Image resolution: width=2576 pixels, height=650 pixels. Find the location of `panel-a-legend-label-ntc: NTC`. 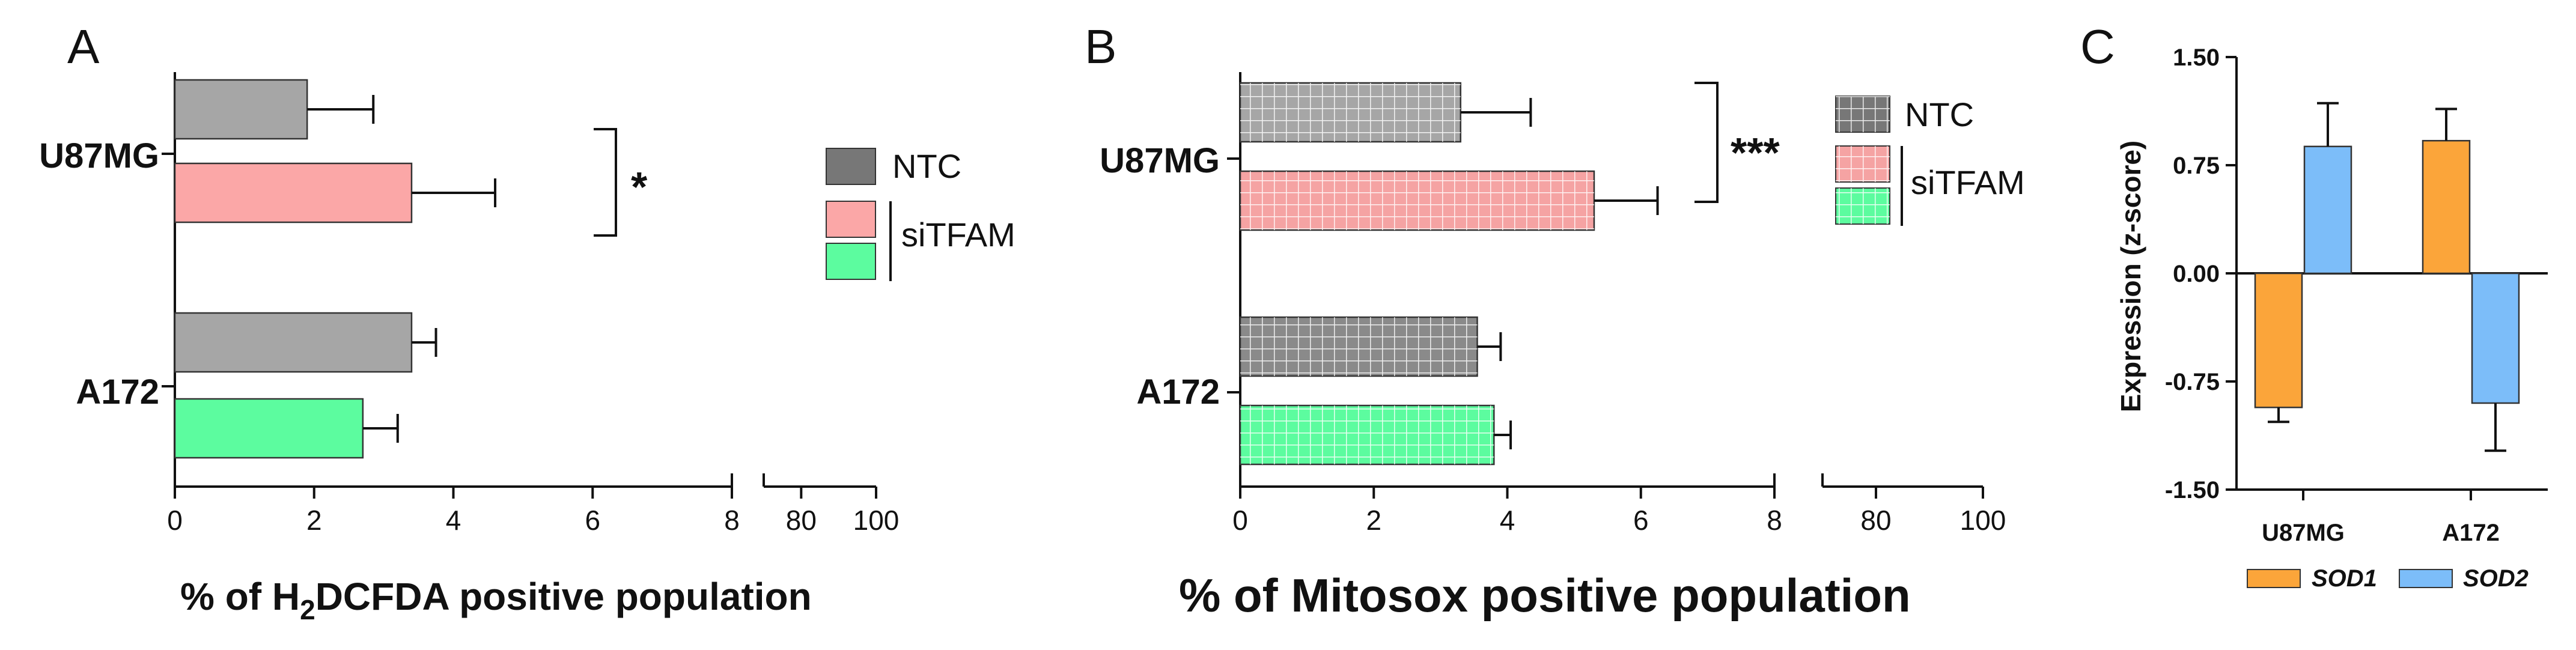

panel-a-legend-label-ntc: NTC is located at coordinates (926, 166).